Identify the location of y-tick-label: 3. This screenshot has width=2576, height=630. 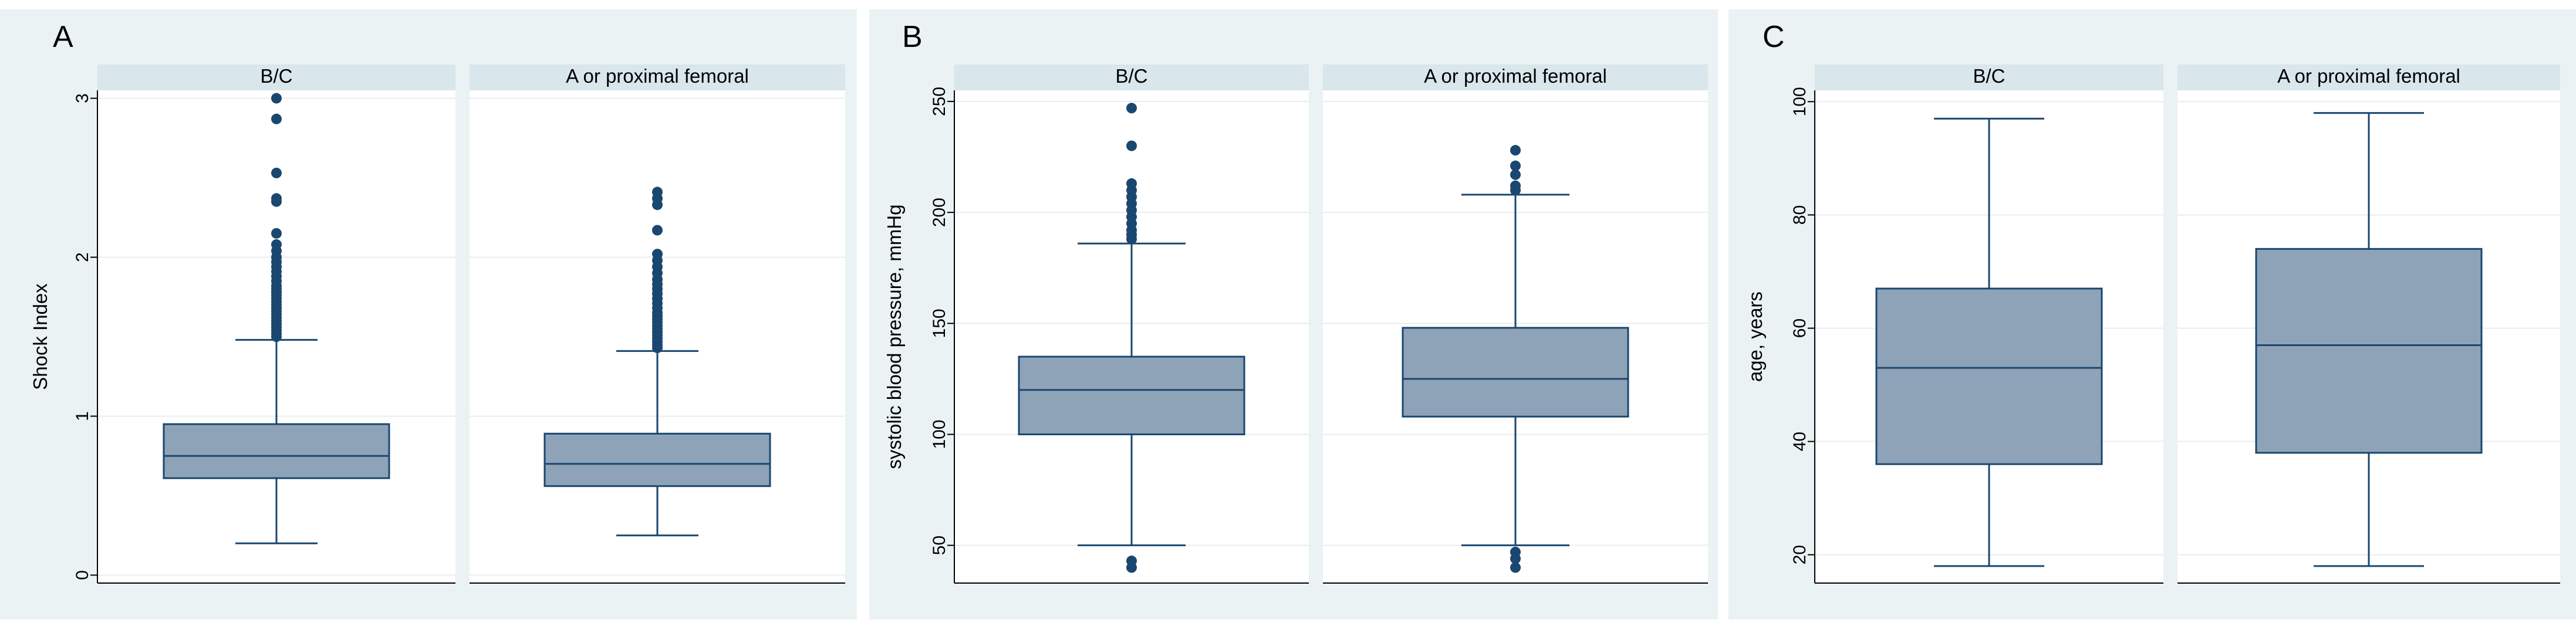
(82, 98).